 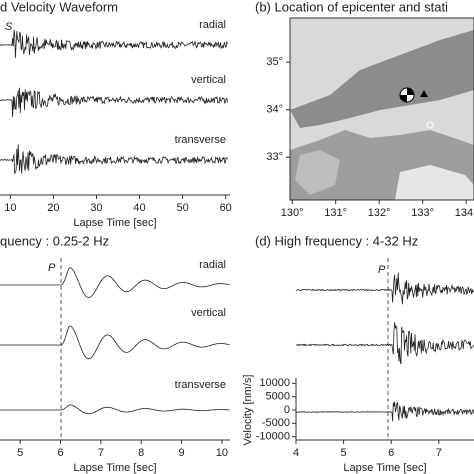 What do you see at coordinates (226, 208) in the screenshot?
I see `x-tick-label: 60` at bounding box center [226, 208].